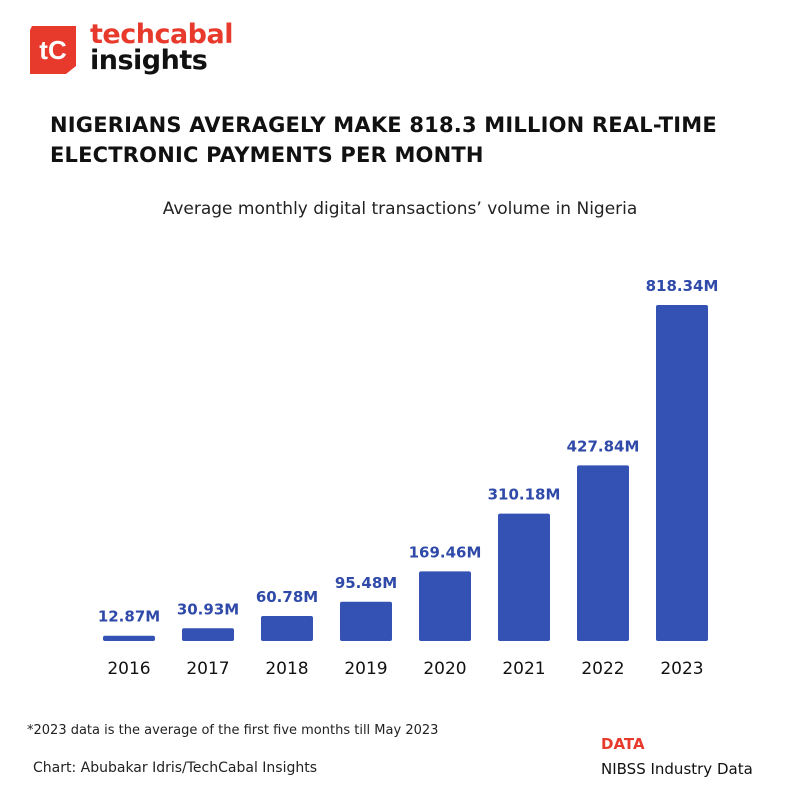  I want to click on value-label-2018: 60.78M, so click(287, 597).